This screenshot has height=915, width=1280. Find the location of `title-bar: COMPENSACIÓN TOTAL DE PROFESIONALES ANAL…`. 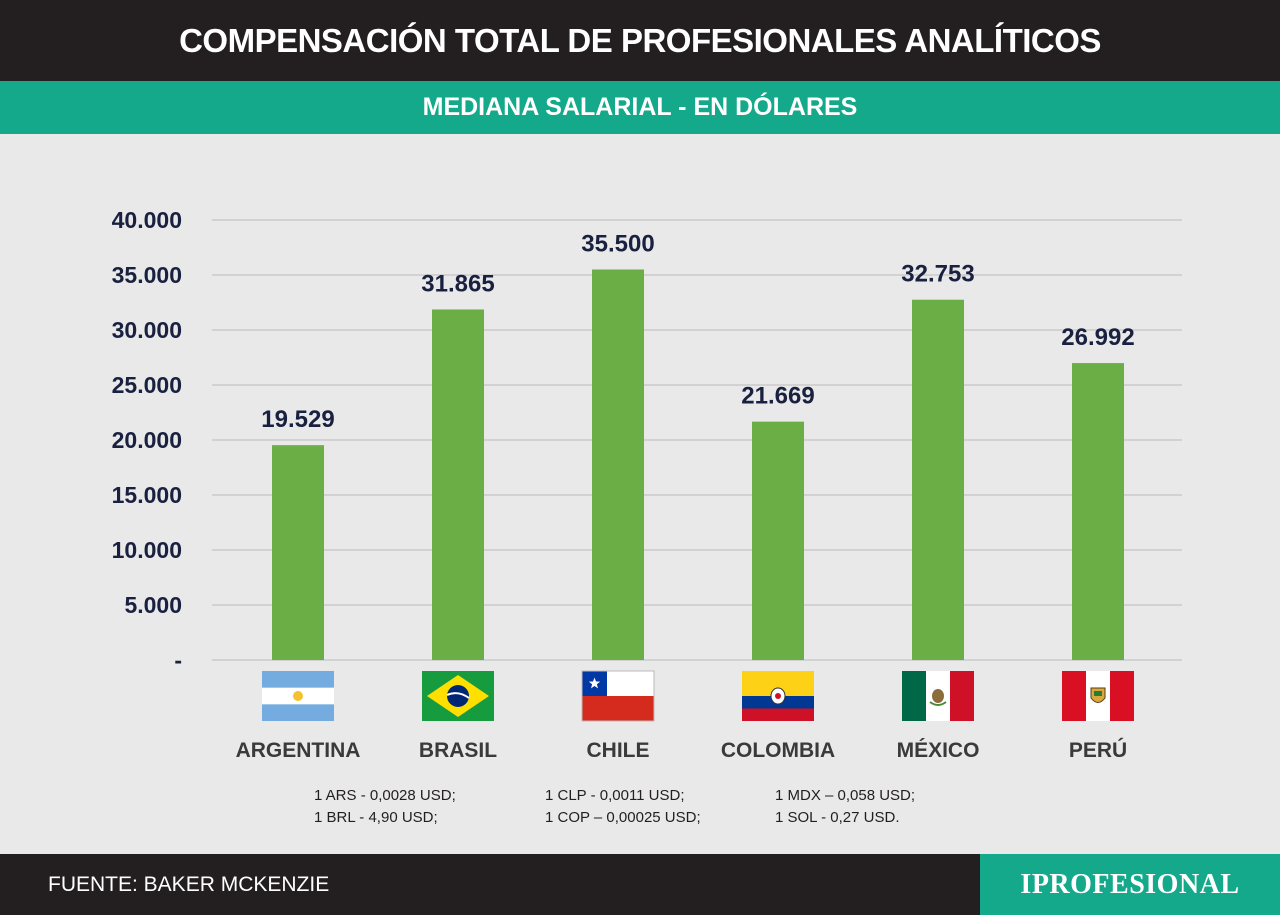

title-bar: COMPENSACIÓN TOTAL DE PROFESIONALES ANAL… is located at coordinates (640, 40).